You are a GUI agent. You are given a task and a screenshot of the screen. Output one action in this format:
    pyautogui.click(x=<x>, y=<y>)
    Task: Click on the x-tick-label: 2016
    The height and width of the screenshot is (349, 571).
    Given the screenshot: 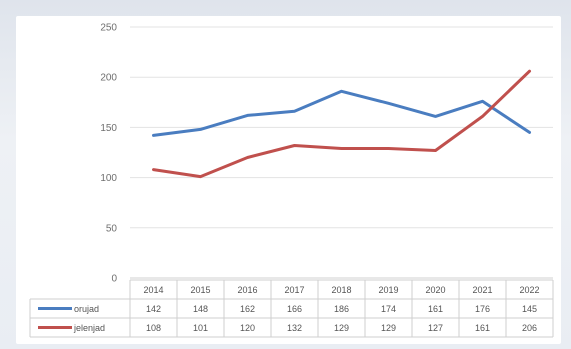 What is the action you would take?
    pyautogui.click(x=247, y=290)
    